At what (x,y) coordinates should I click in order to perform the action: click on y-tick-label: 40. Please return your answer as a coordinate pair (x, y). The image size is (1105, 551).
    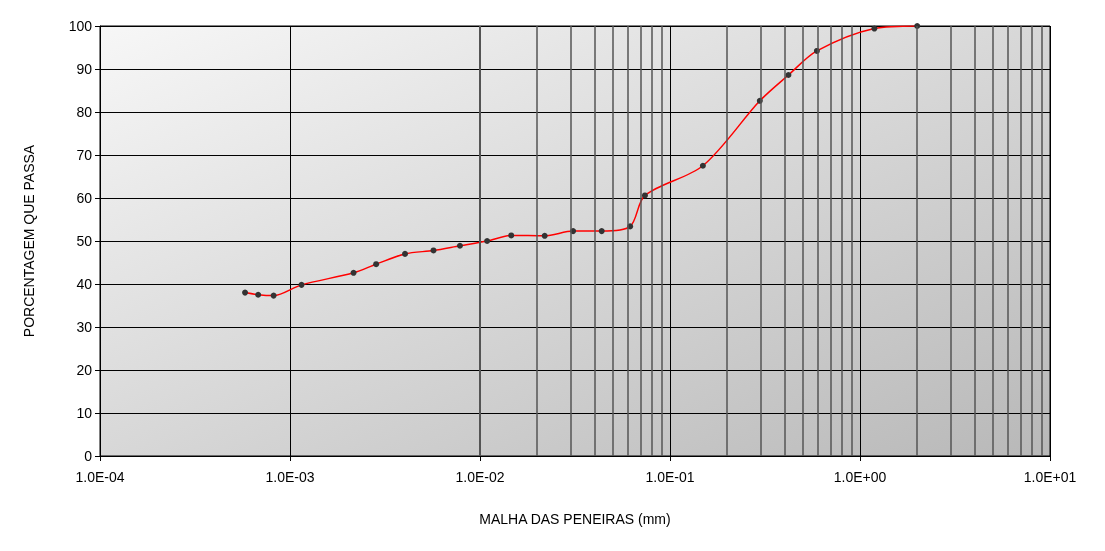
    Looking at the image, I should click on (84, 284).